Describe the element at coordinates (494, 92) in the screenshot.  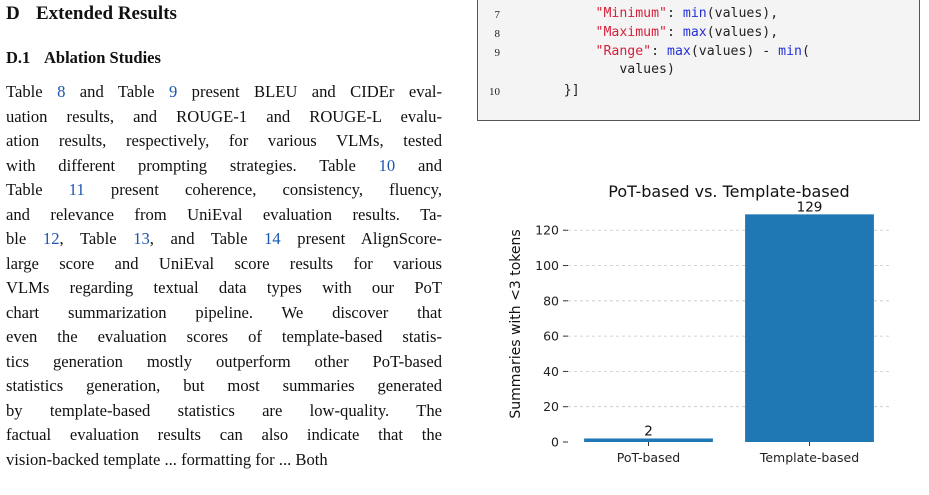
I see `code-line-number: 10` at that location.